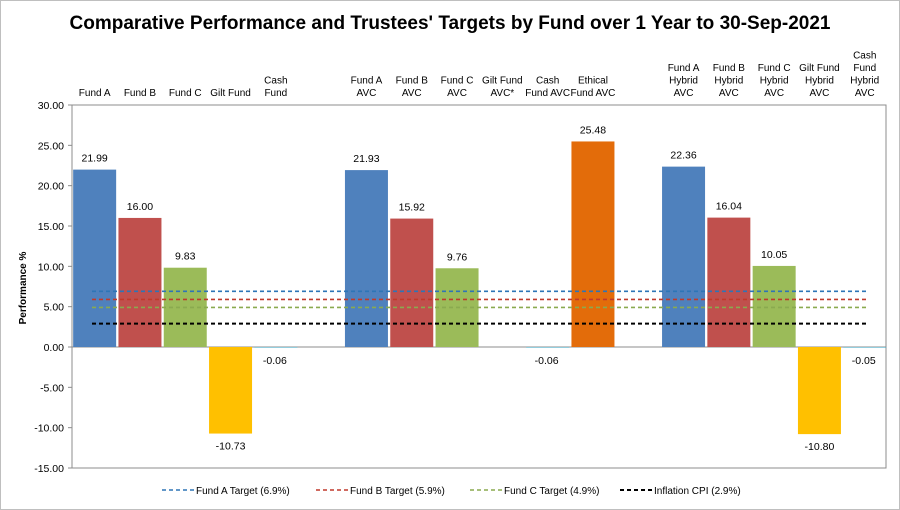 This screenshot has width=900, height=510. I want to click on y-tick-label: 15.00, so click(51, 227).